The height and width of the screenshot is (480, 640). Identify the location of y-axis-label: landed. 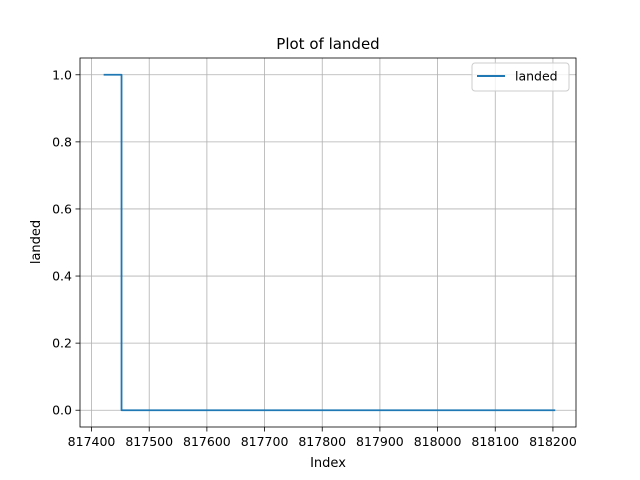
(36, 242).